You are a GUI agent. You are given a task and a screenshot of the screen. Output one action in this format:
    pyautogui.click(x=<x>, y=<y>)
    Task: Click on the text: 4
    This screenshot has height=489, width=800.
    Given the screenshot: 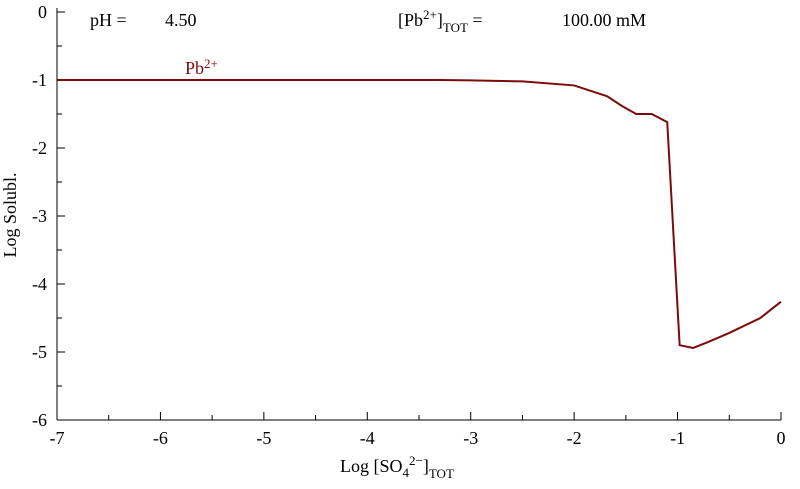 What is the action you would take?
    pyautogui.click(x=406, y=472)
    